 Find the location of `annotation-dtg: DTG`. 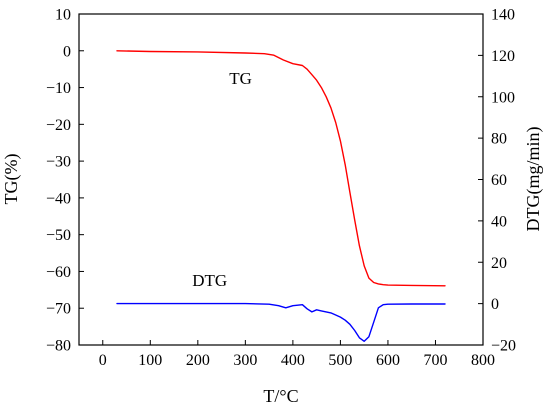

annotation-dtg: DTG is located at coordinates (209, 280).